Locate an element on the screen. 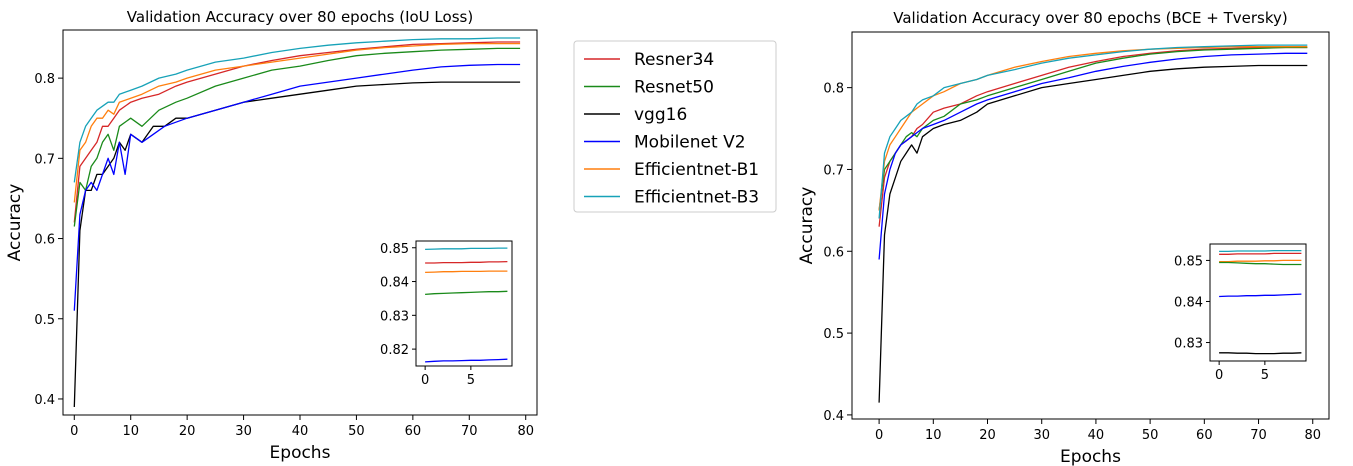  legend-label: vgg16 is located at coordinates (660, 115).